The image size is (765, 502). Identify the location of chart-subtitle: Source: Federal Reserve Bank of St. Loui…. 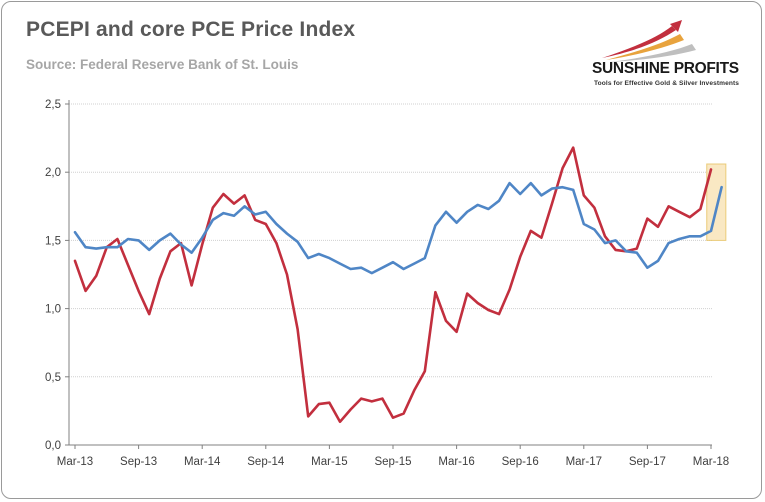
(162, 64).